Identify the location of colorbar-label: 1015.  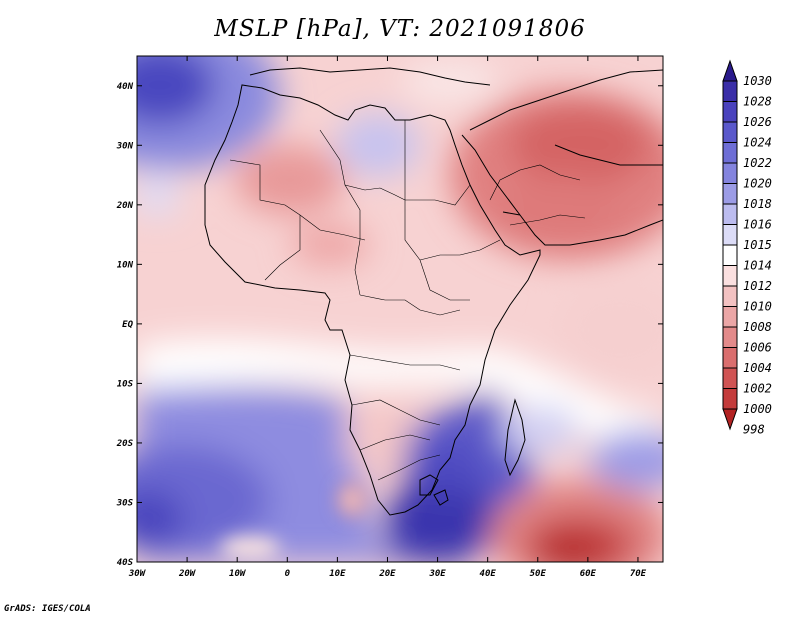
(757, 245).